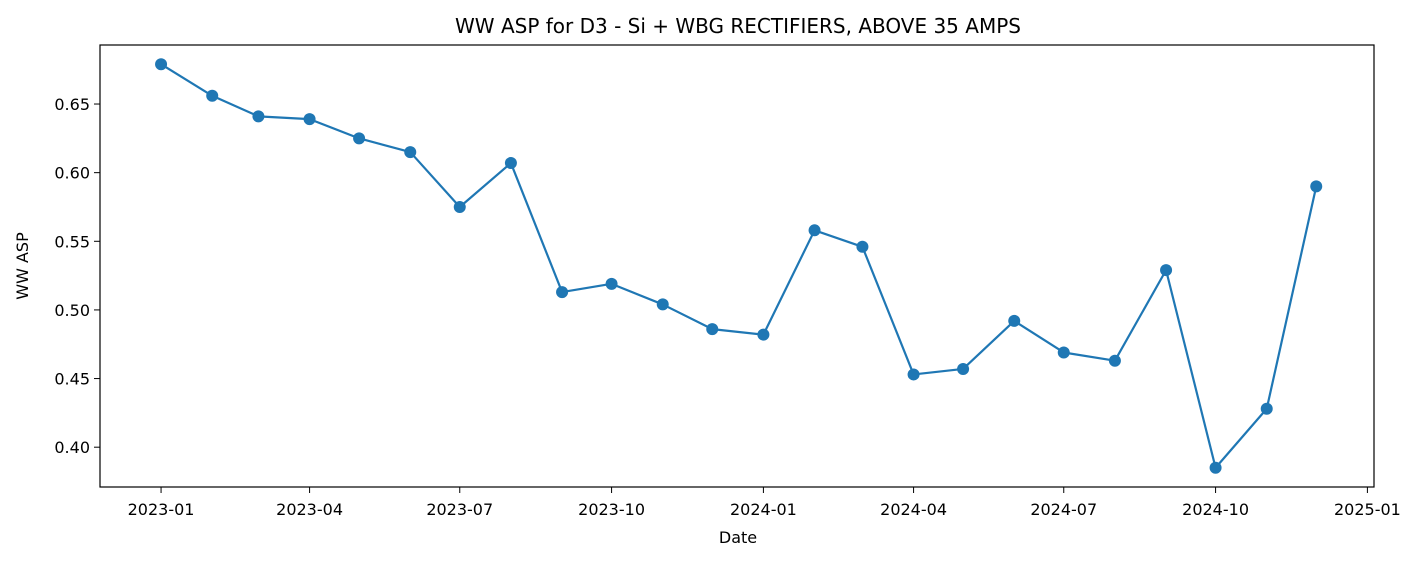 Image resolution: width=1424 pixels, height=561 pixels. I want to click on x-tick-label: 2025-01, so click(1367, 509).